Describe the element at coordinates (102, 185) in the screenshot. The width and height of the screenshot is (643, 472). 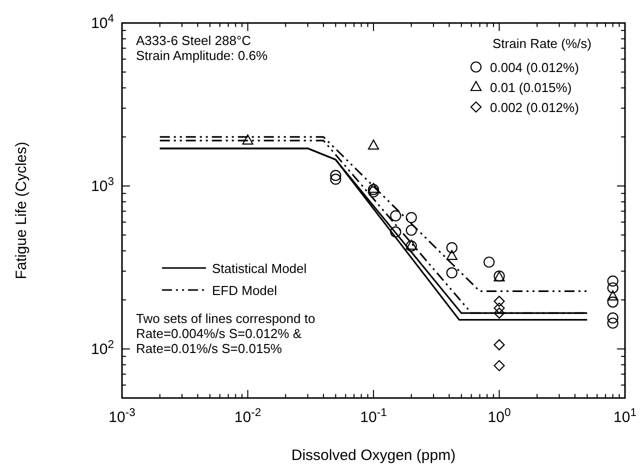
I see `y-tick-label: 10$^{3}$` at that location.